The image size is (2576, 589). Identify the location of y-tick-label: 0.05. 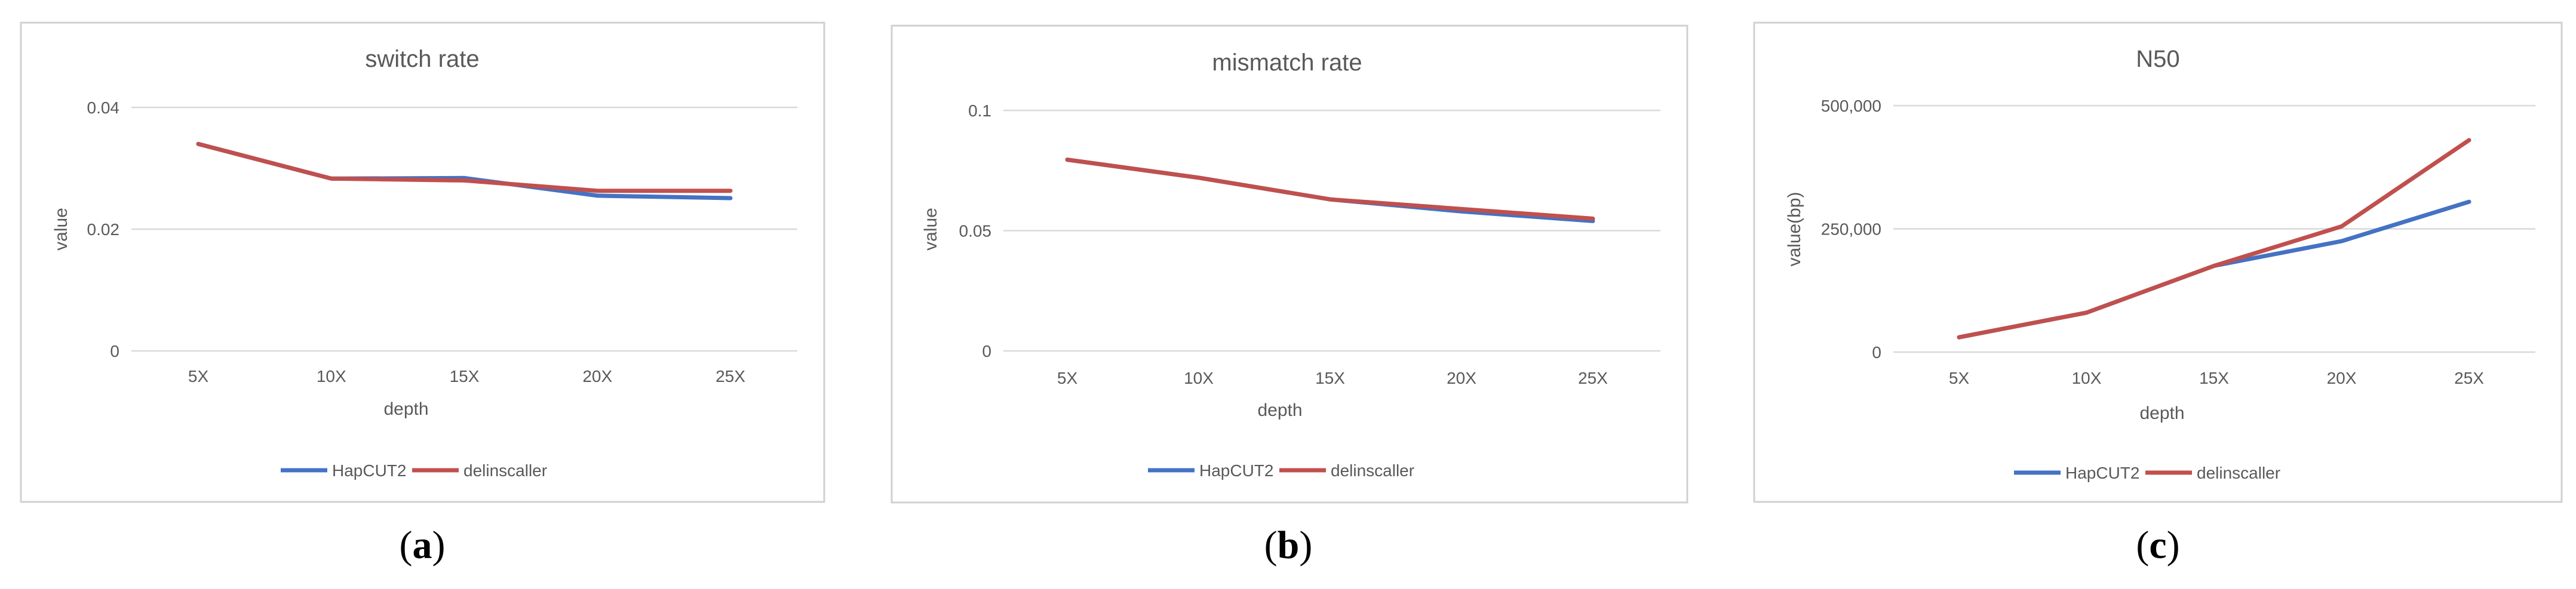
(975, 231).